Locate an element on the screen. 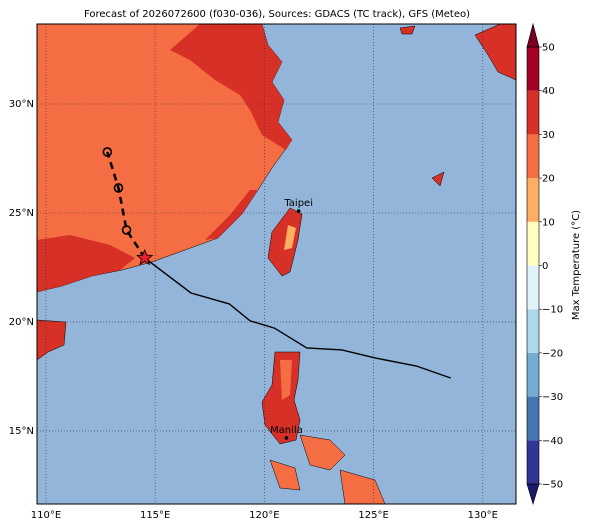 Image resolution: width=591 pixels, height=532 pixels. philippine-islands is located at coordinates (327, 469).